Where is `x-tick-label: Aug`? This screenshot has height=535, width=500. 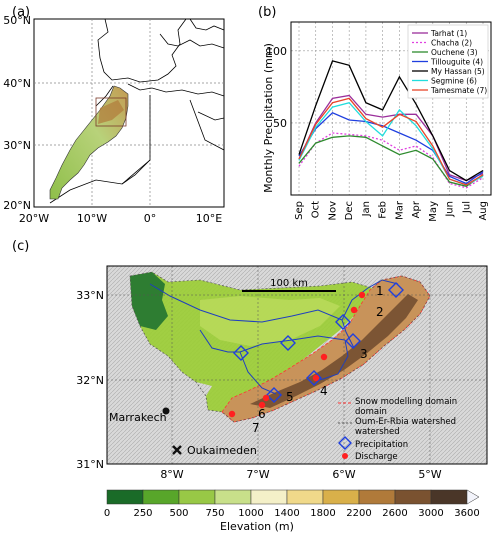
x-tick-label: Aug is located at coordinates (483, 211).